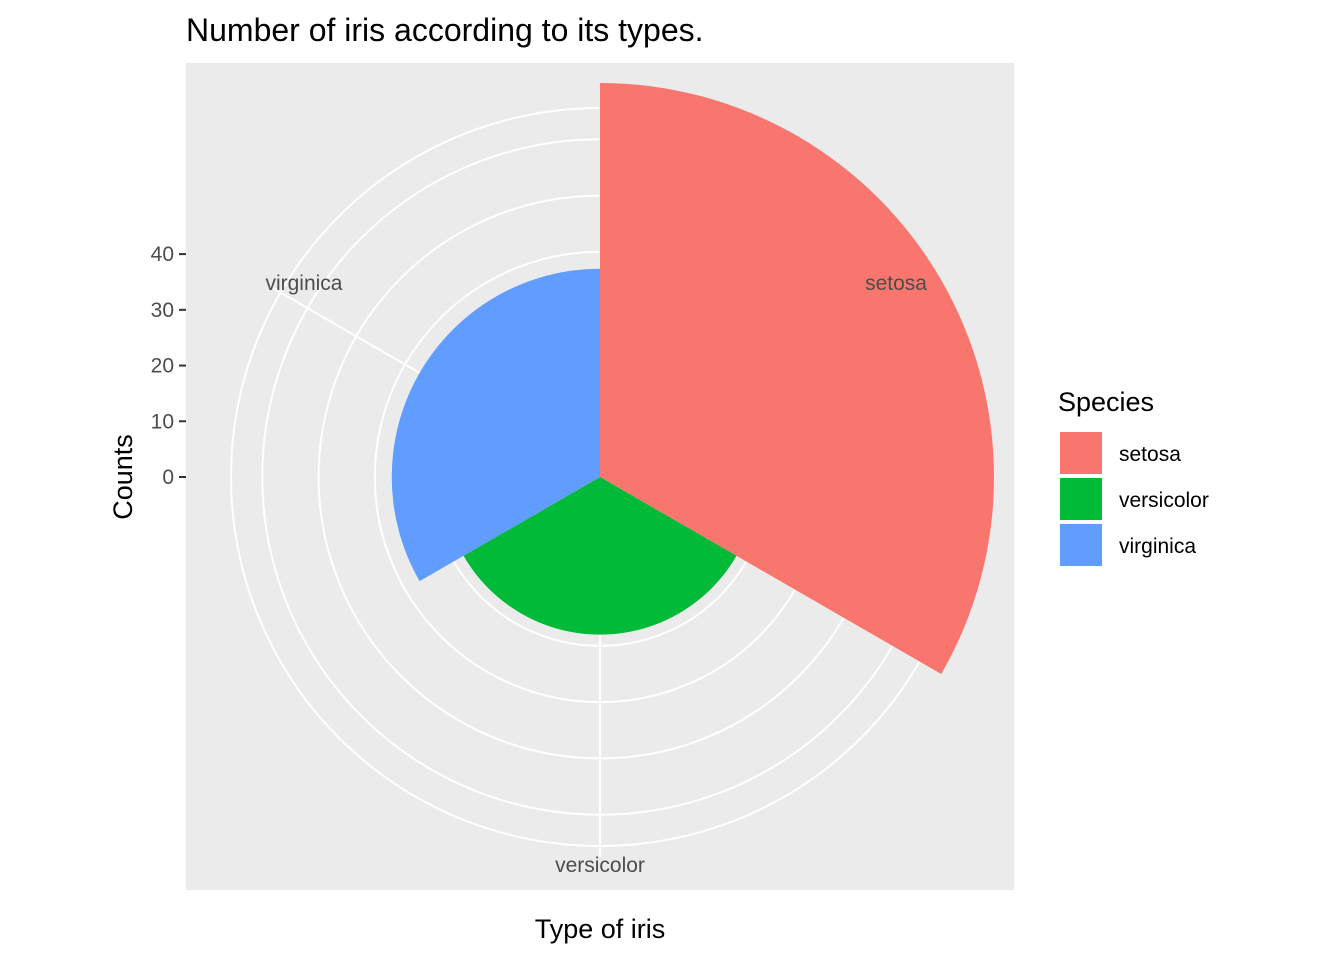 Image resolution: width=1344 pixels, height=960 pixels. Describe the element at coordinates (600, 929) in the screenshot. I see `x-axis-title: Type of iris` at that location.